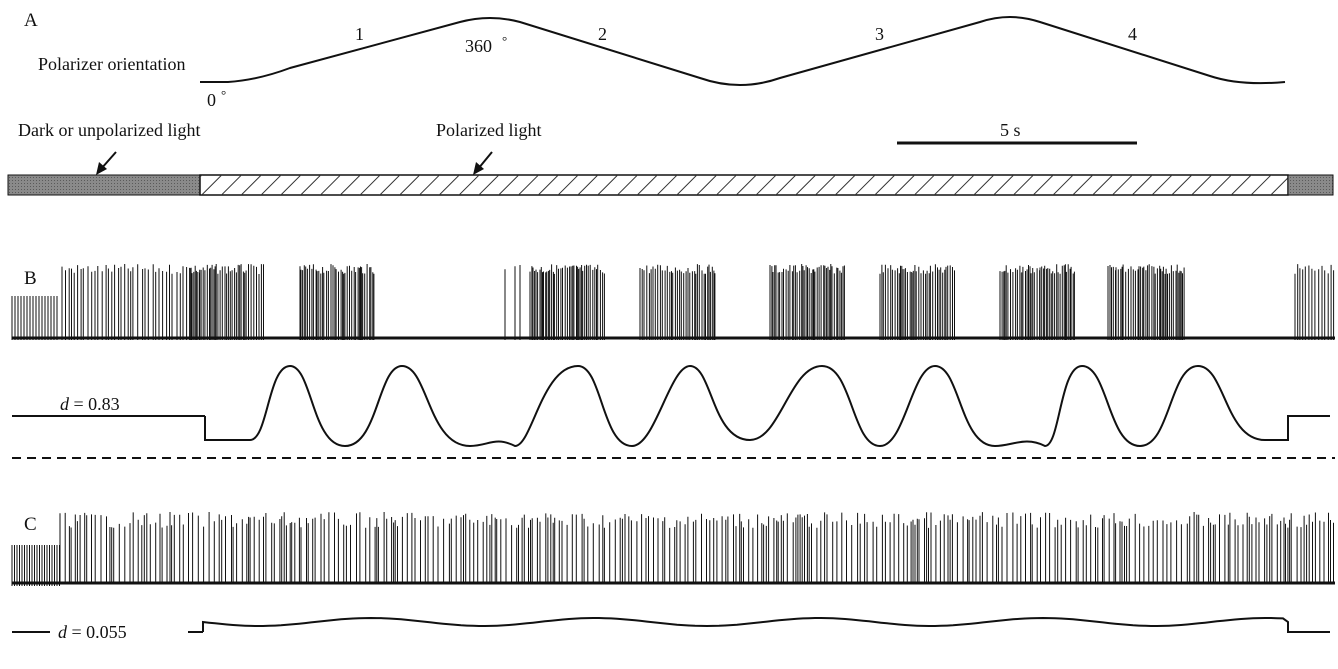 The image size is (1338, 669). Describe the element at coordinates (109, 130) in the screenshot. I see `dark-light-label: Dark or unpolarized light` at that location.